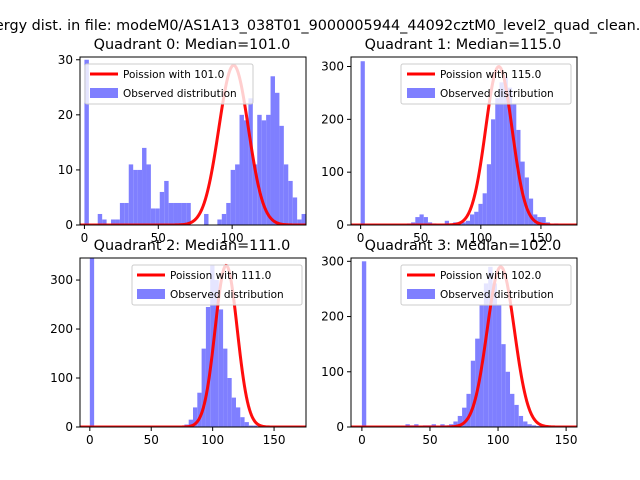  I want to click on quadrant-2-legend-box, so click(217, 285).